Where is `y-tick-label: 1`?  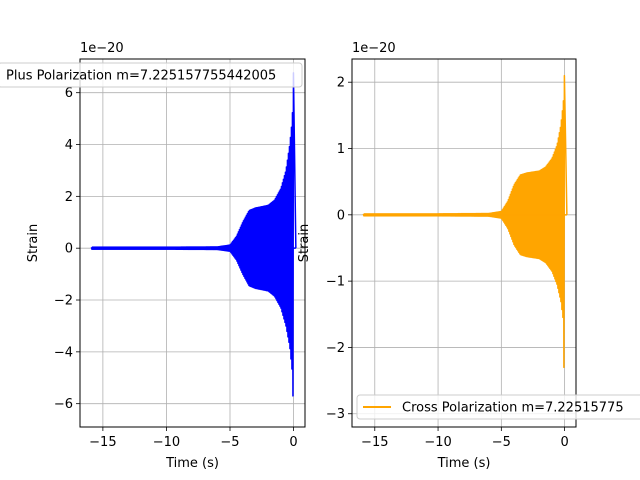 y-tick-label: 1 is located at coordinates (341, 149).